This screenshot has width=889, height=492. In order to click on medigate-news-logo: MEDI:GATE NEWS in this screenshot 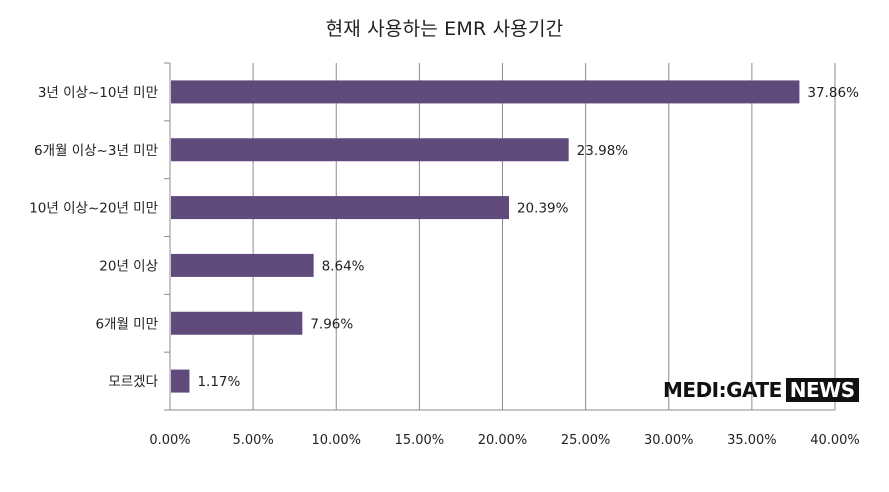, I will do `click(761, 390)`.